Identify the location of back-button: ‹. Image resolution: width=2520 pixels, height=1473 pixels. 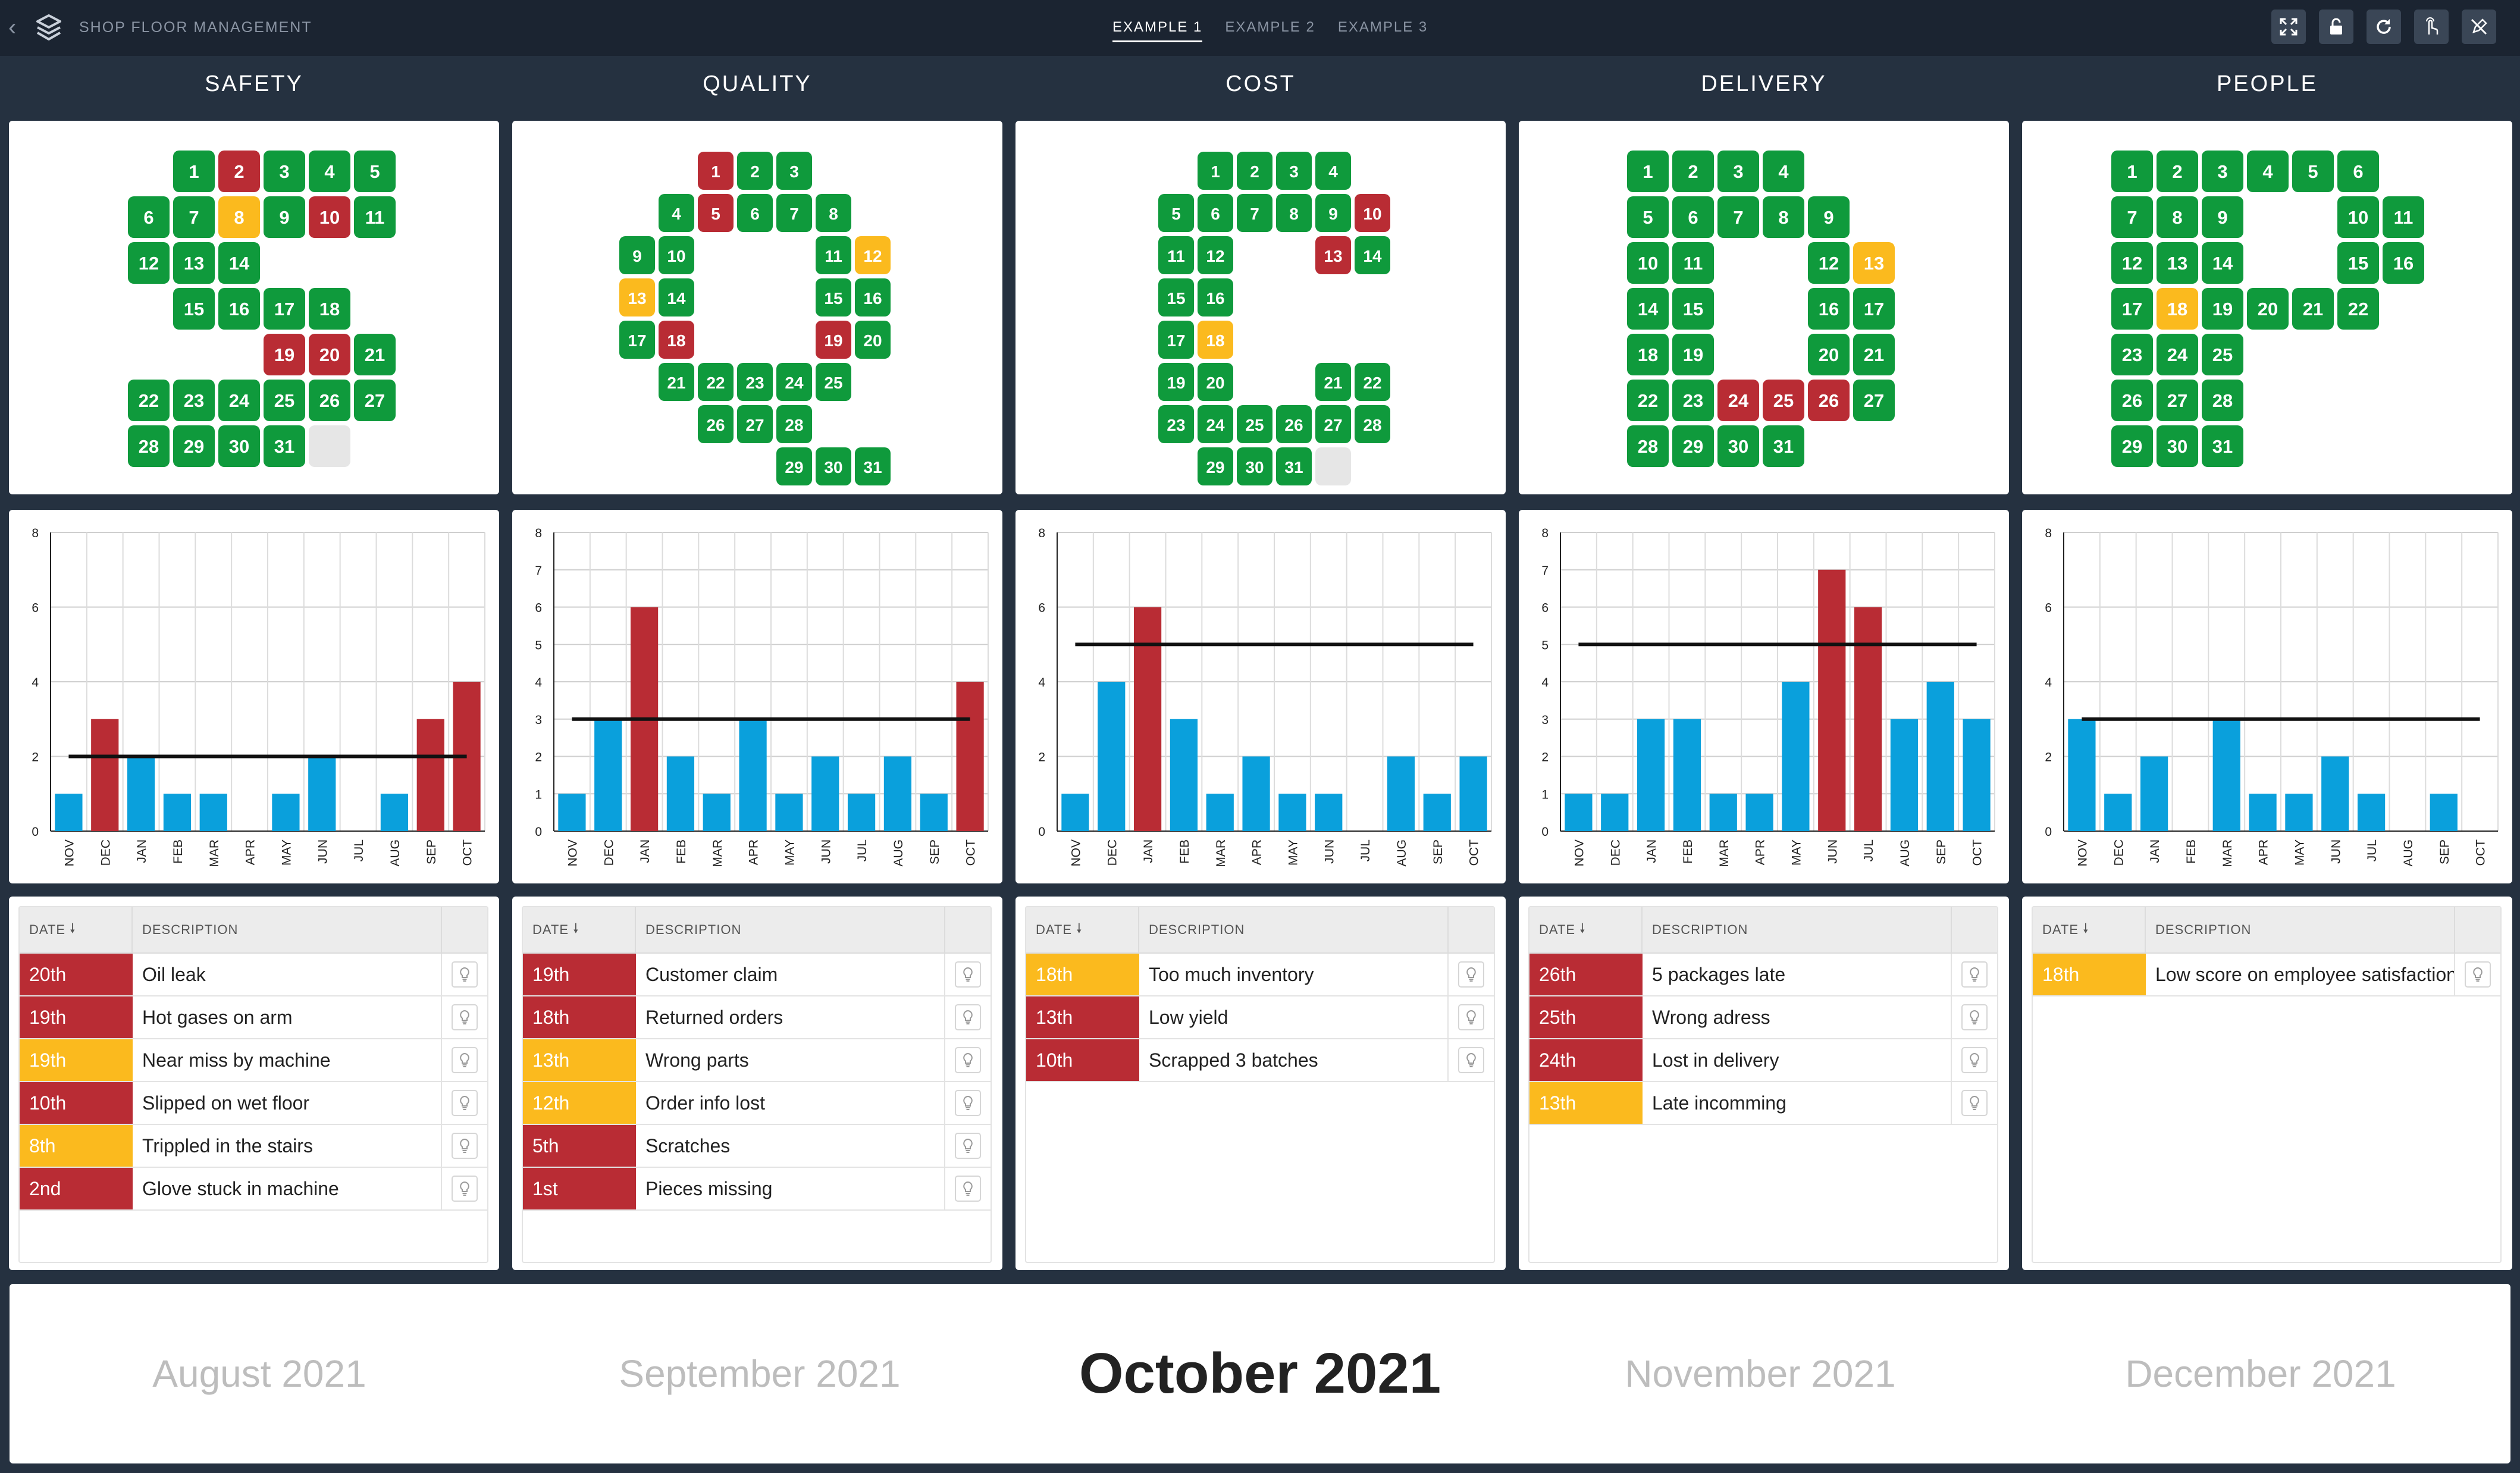
(12, 27).